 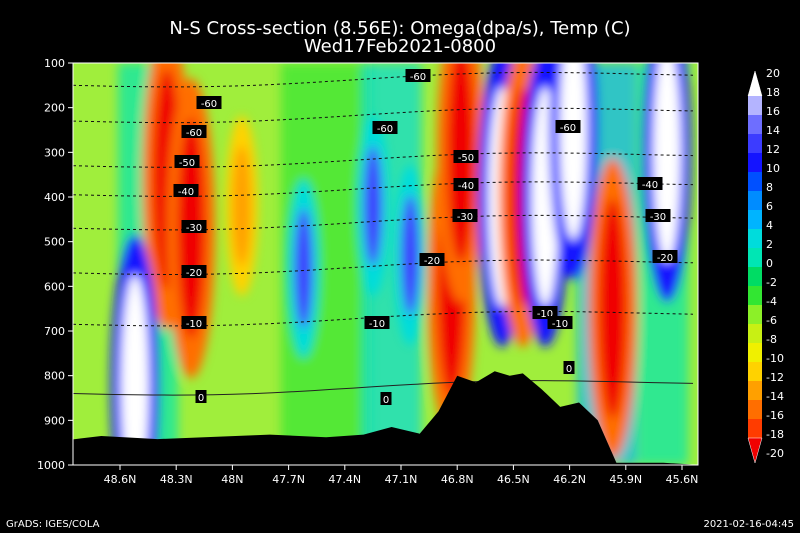 I want to click on colorbar-label: -14, so click(x=775, y=396).